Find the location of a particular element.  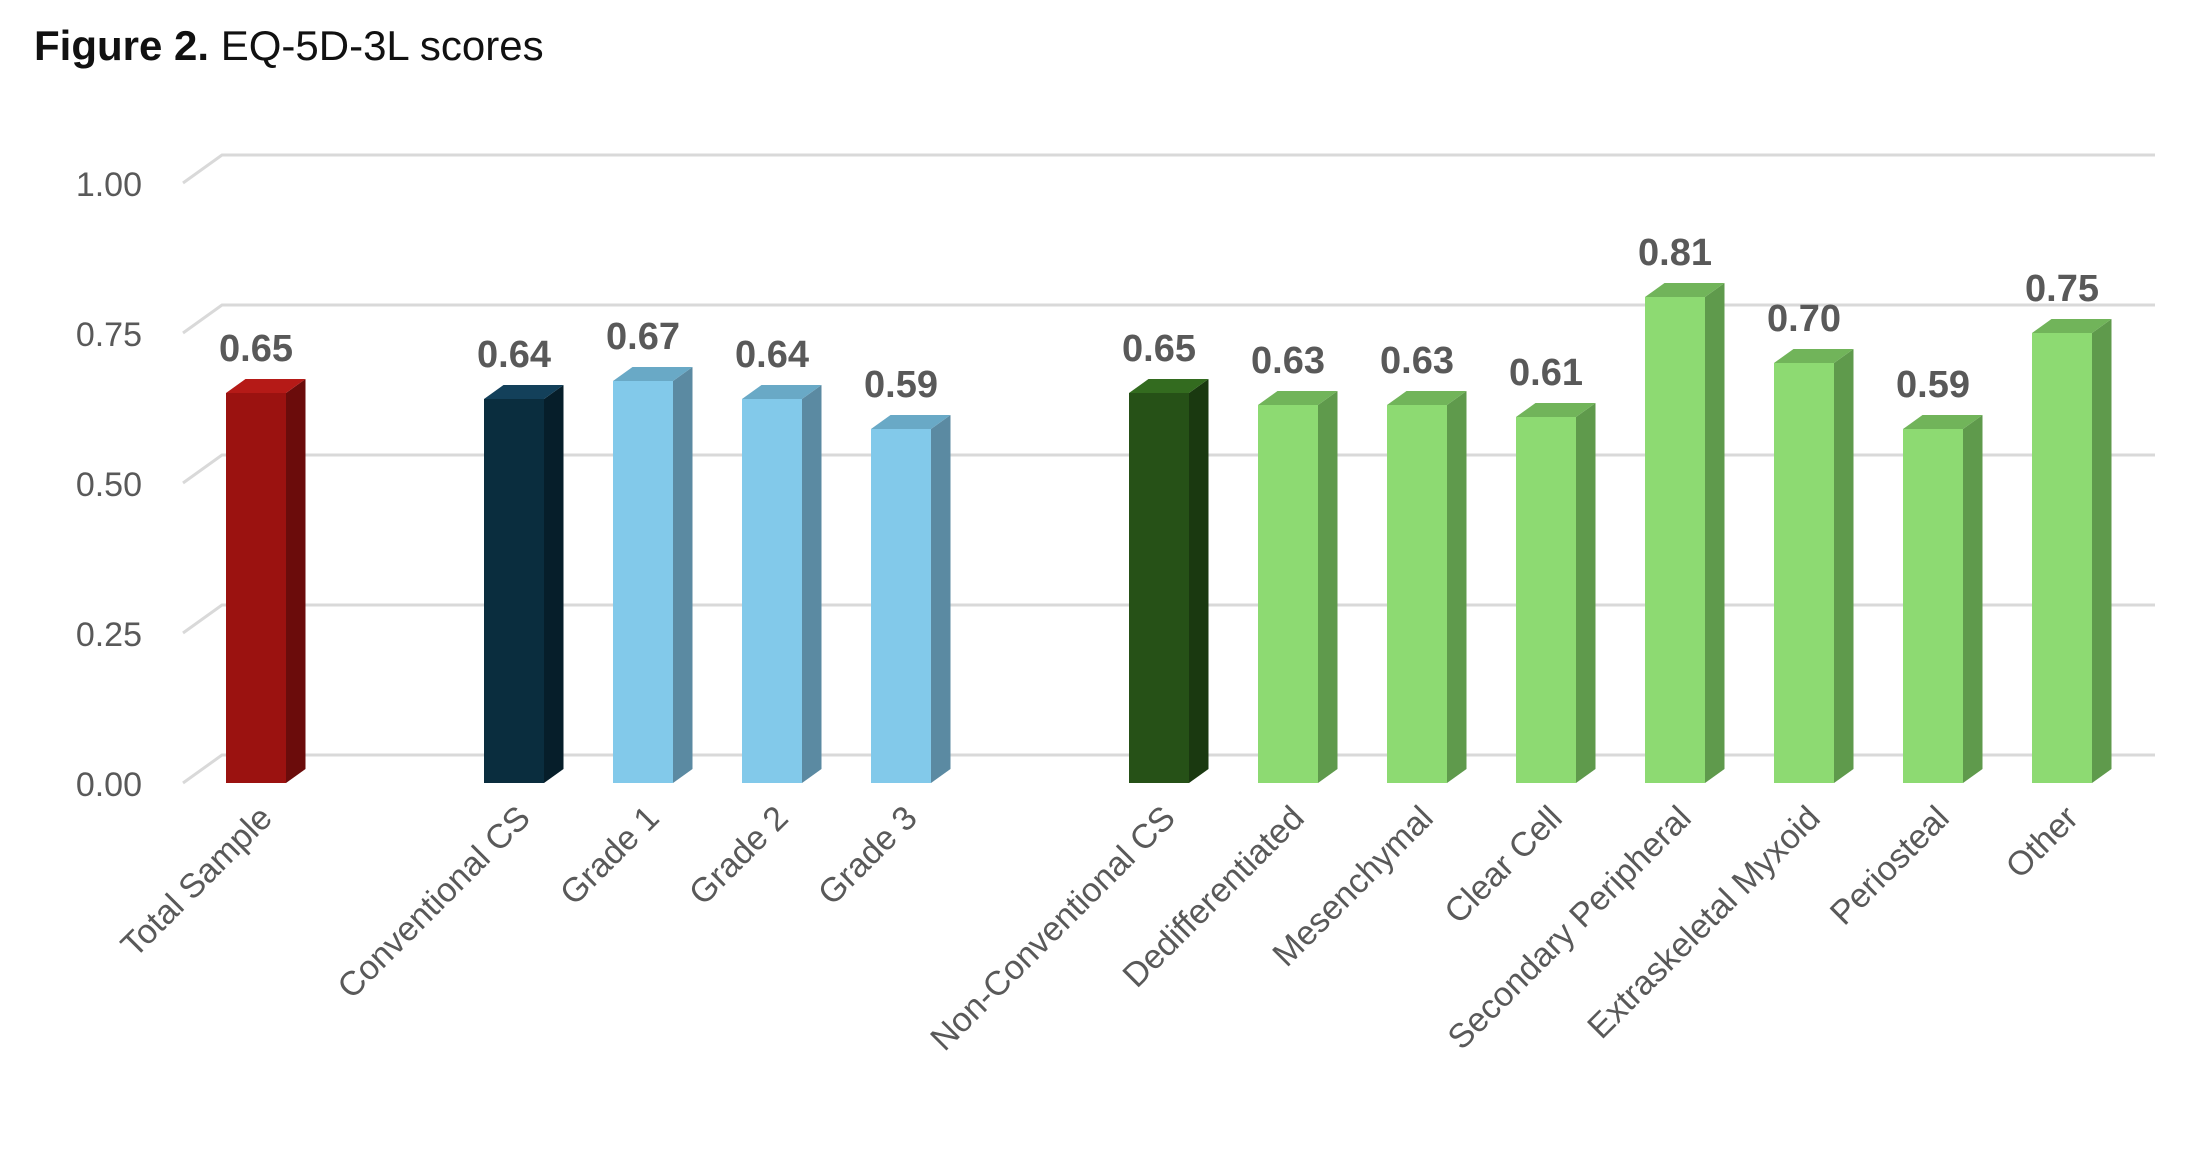

figure-title: Figure 2. EQ-5D-3L scores is located at coordinates (289, 46).